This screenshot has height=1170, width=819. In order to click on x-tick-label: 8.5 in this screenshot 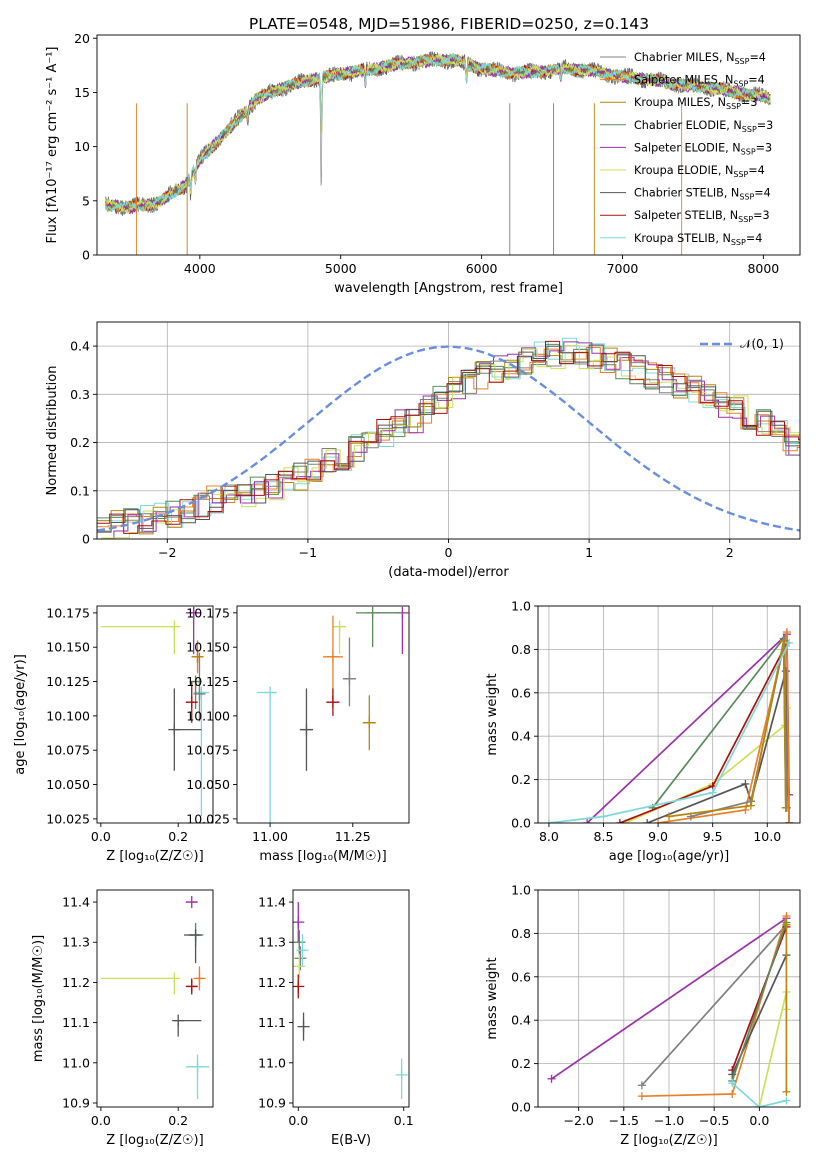, I will do `click(604, 836)`.